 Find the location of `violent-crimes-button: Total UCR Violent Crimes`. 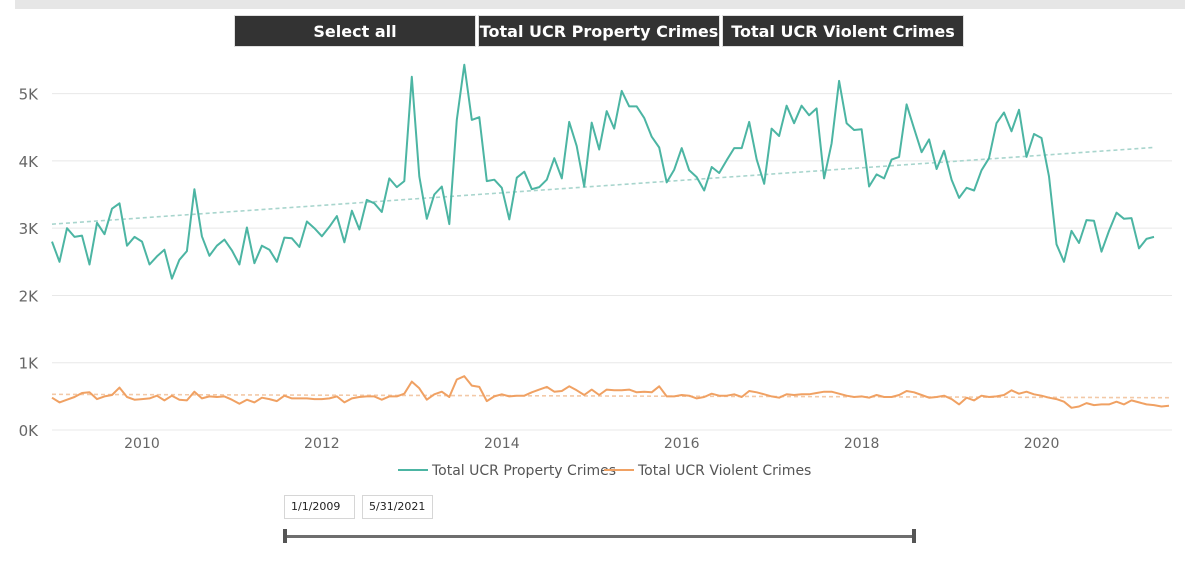

violent-crimes-button: Total UCR Violent Crimes is located at coordinates (843, 31).